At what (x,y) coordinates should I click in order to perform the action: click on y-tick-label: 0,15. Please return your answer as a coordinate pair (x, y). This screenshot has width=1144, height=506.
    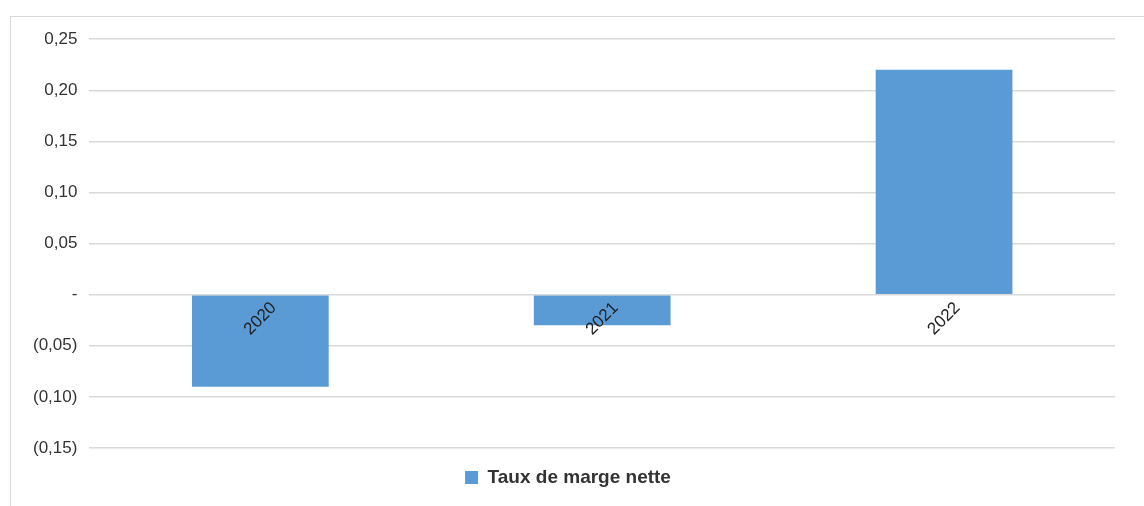
    Looking at the image, I should click on (61, 141).